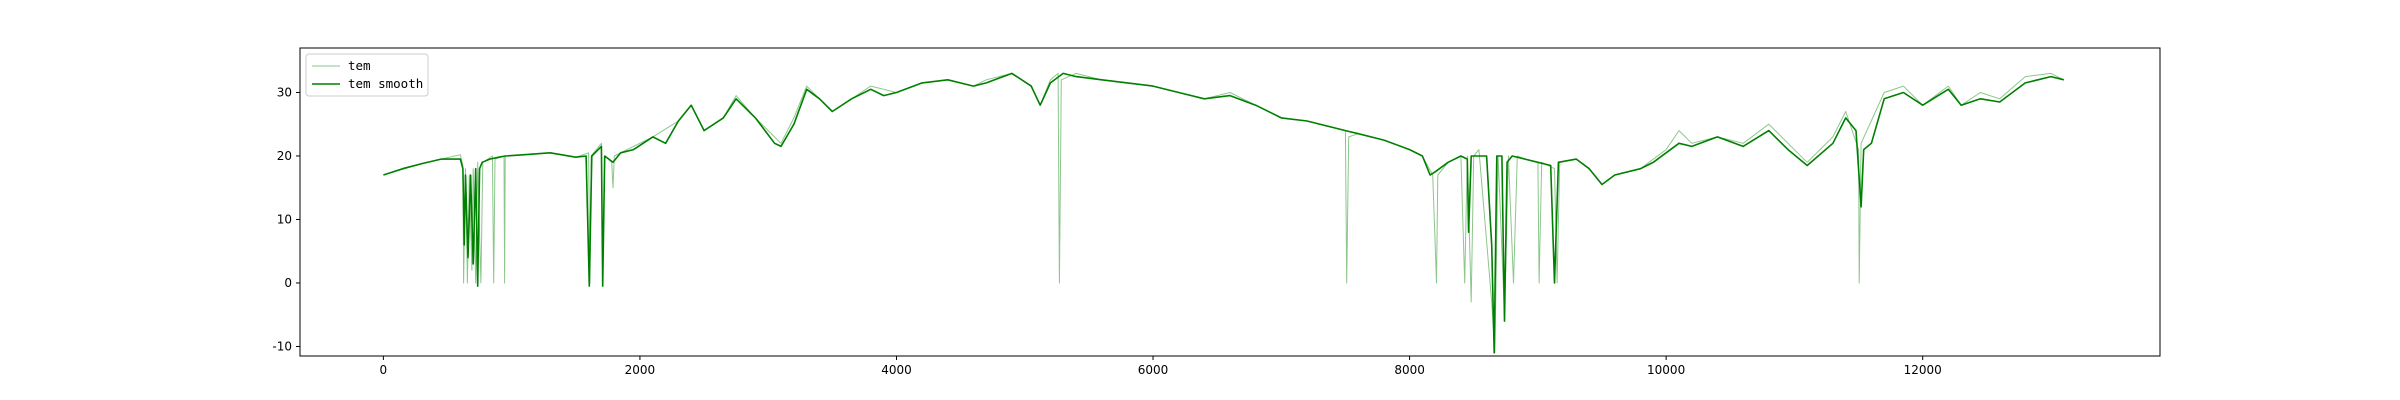 The image size is (2400, 400). What do you see at coordinates (385, 83) in the screenshot?
I see `legend-label: tem smooth` at bounding box center [385, 83].